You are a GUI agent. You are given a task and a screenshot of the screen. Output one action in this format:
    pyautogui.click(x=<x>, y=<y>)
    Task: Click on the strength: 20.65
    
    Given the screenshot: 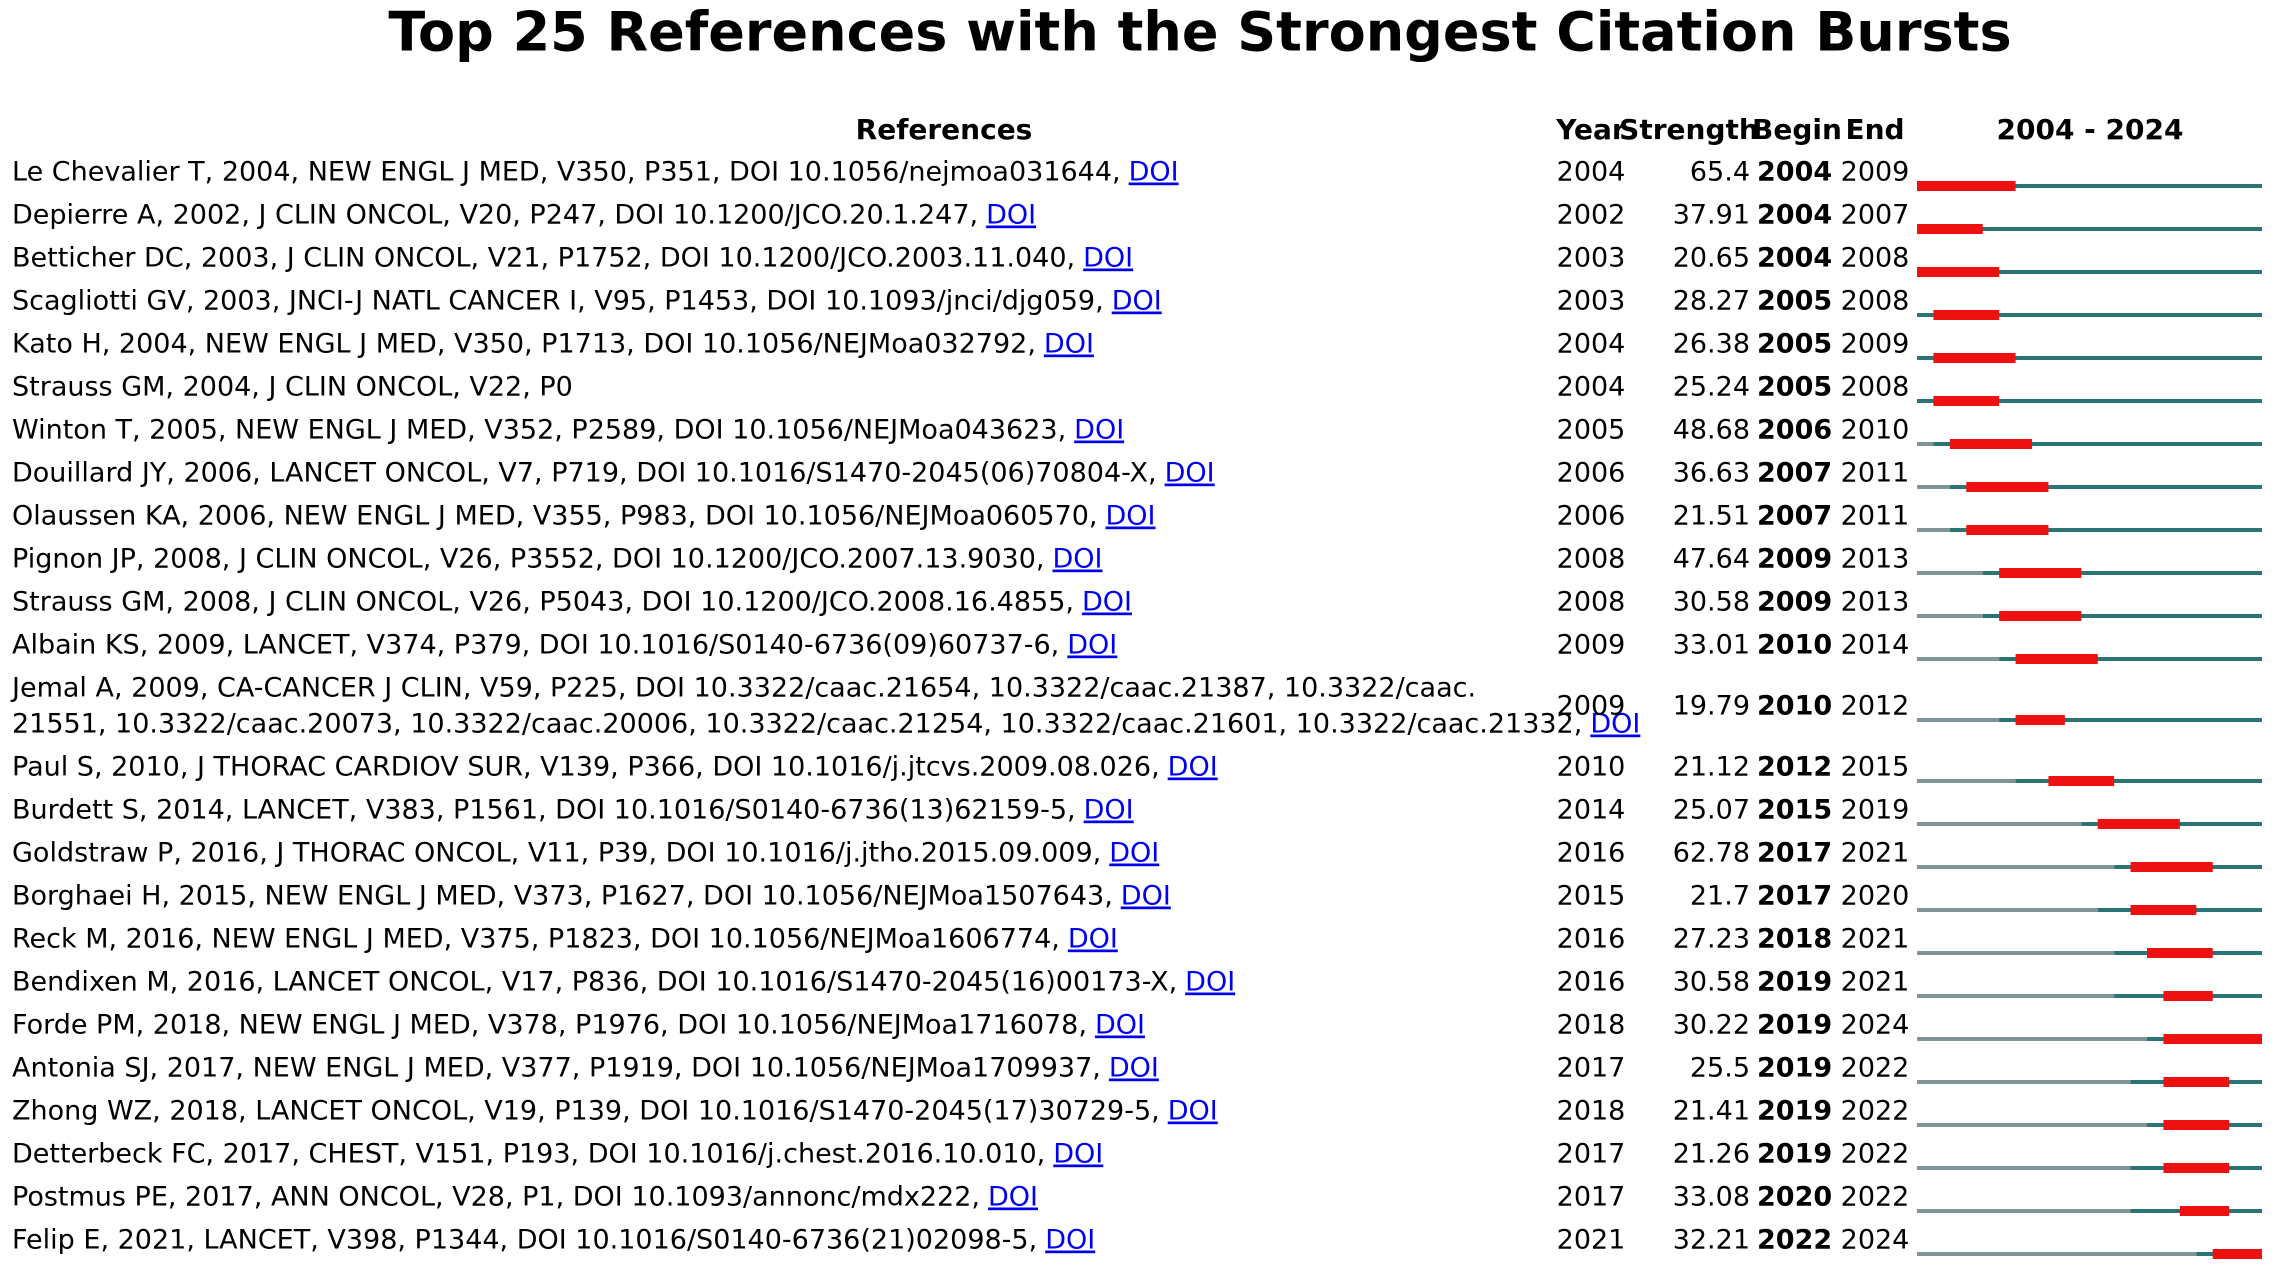 What is the action you would take?
    pyautogui.click(x=1711, y=258)
    